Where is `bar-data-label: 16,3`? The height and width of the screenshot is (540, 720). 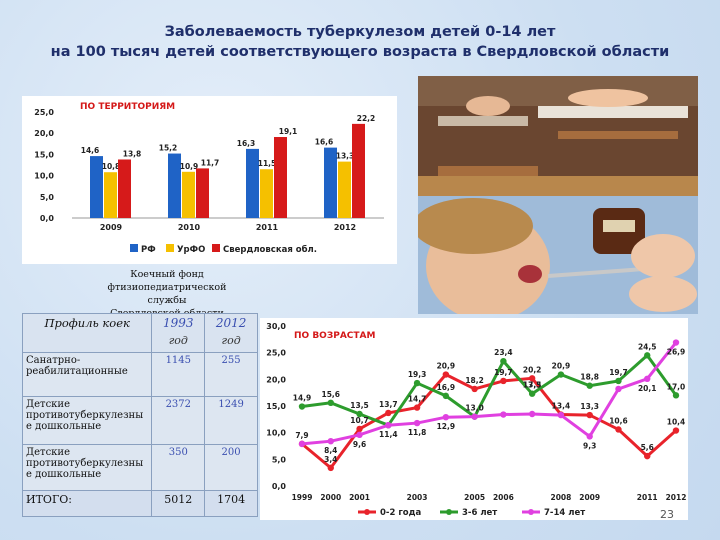 bar-data-label: 16,3 is located at coordinates (246, 143).